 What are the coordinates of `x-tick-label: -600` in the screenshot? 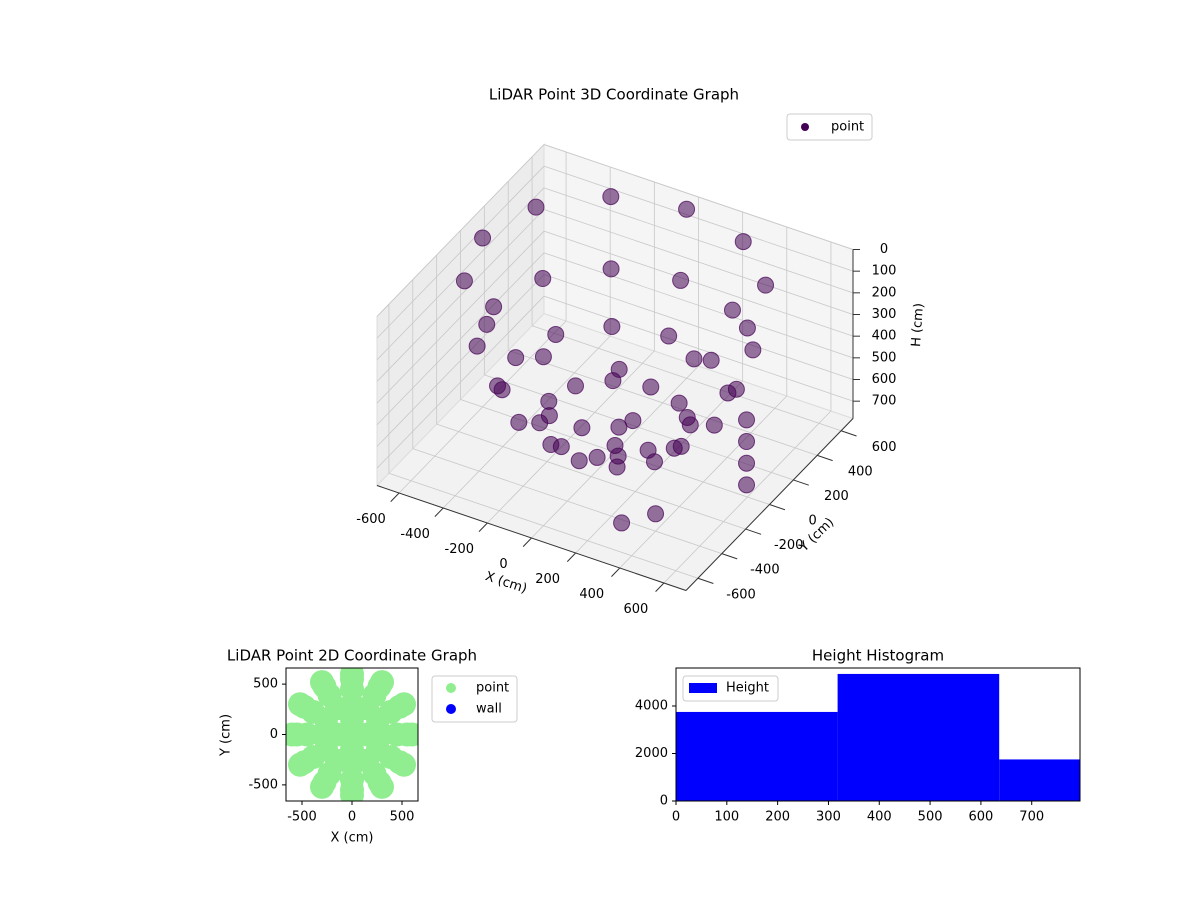 It's located at (371, 519).